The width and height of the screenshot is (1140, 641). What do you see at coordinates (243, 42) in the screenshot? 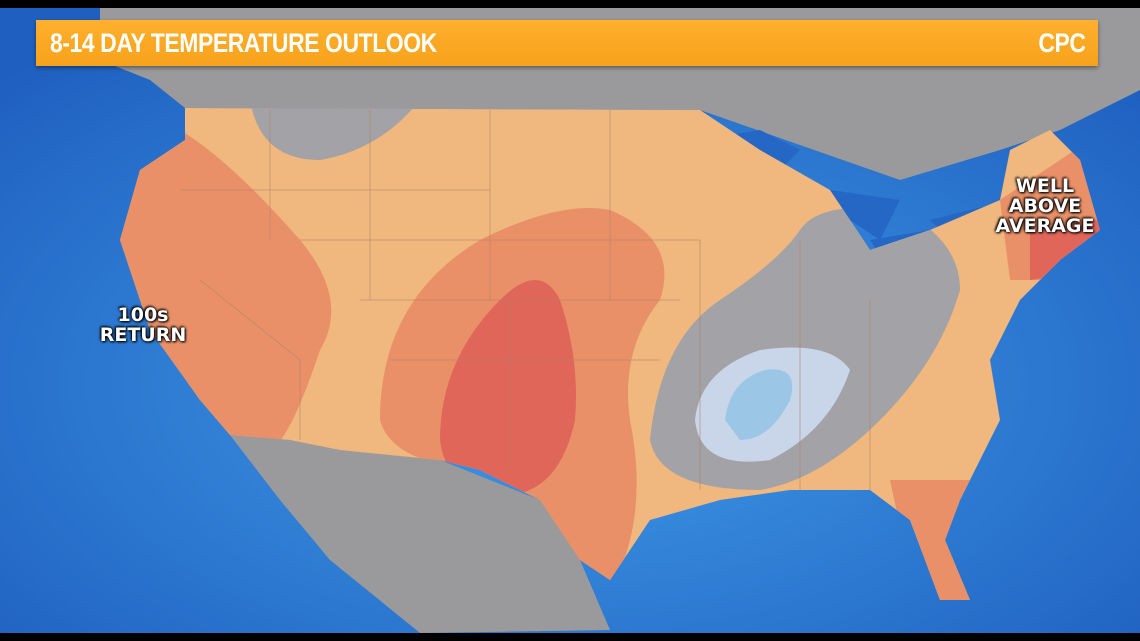
I see `banner-title: 8-14 DAY TEMPERATURE OUTLOOK` at bounding box center [243, 42].